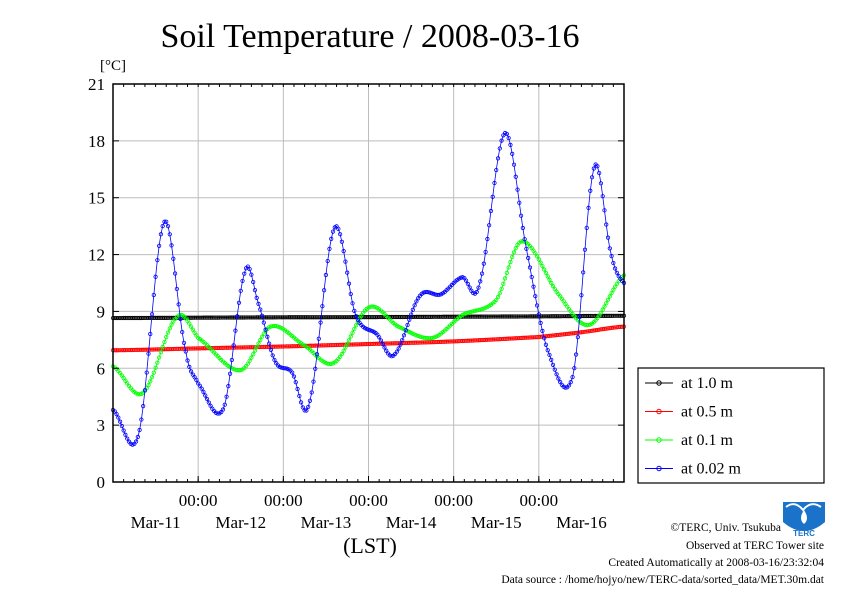 This screenshot has height=595, width=842. I want to click on y-axis-unit: [°C], so click(113, 66).